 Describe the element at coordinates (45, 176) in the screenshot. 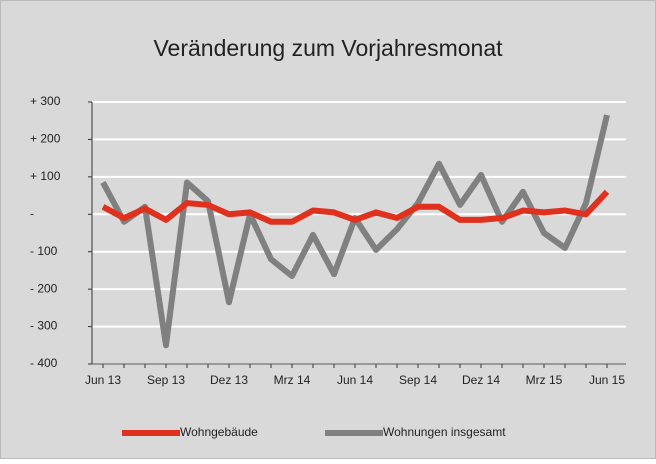

I see `y-tick-label: + 100` at that location.